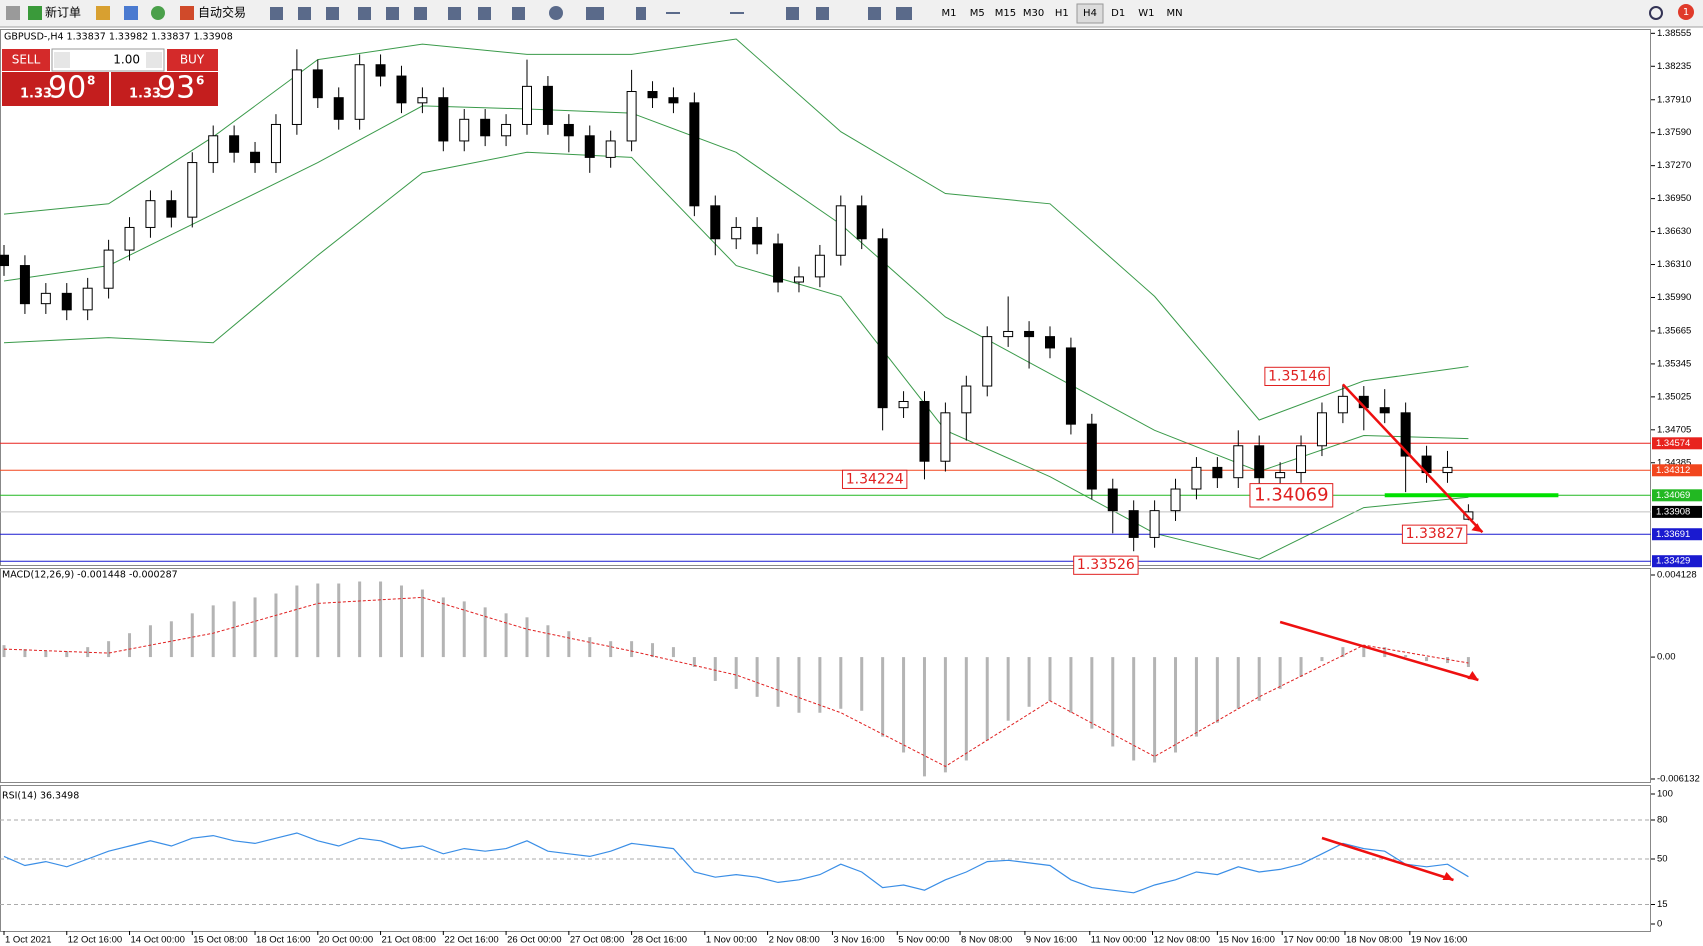  I want to click on x-tick-label: 11 Nov 00:00, so click(1119, 940).